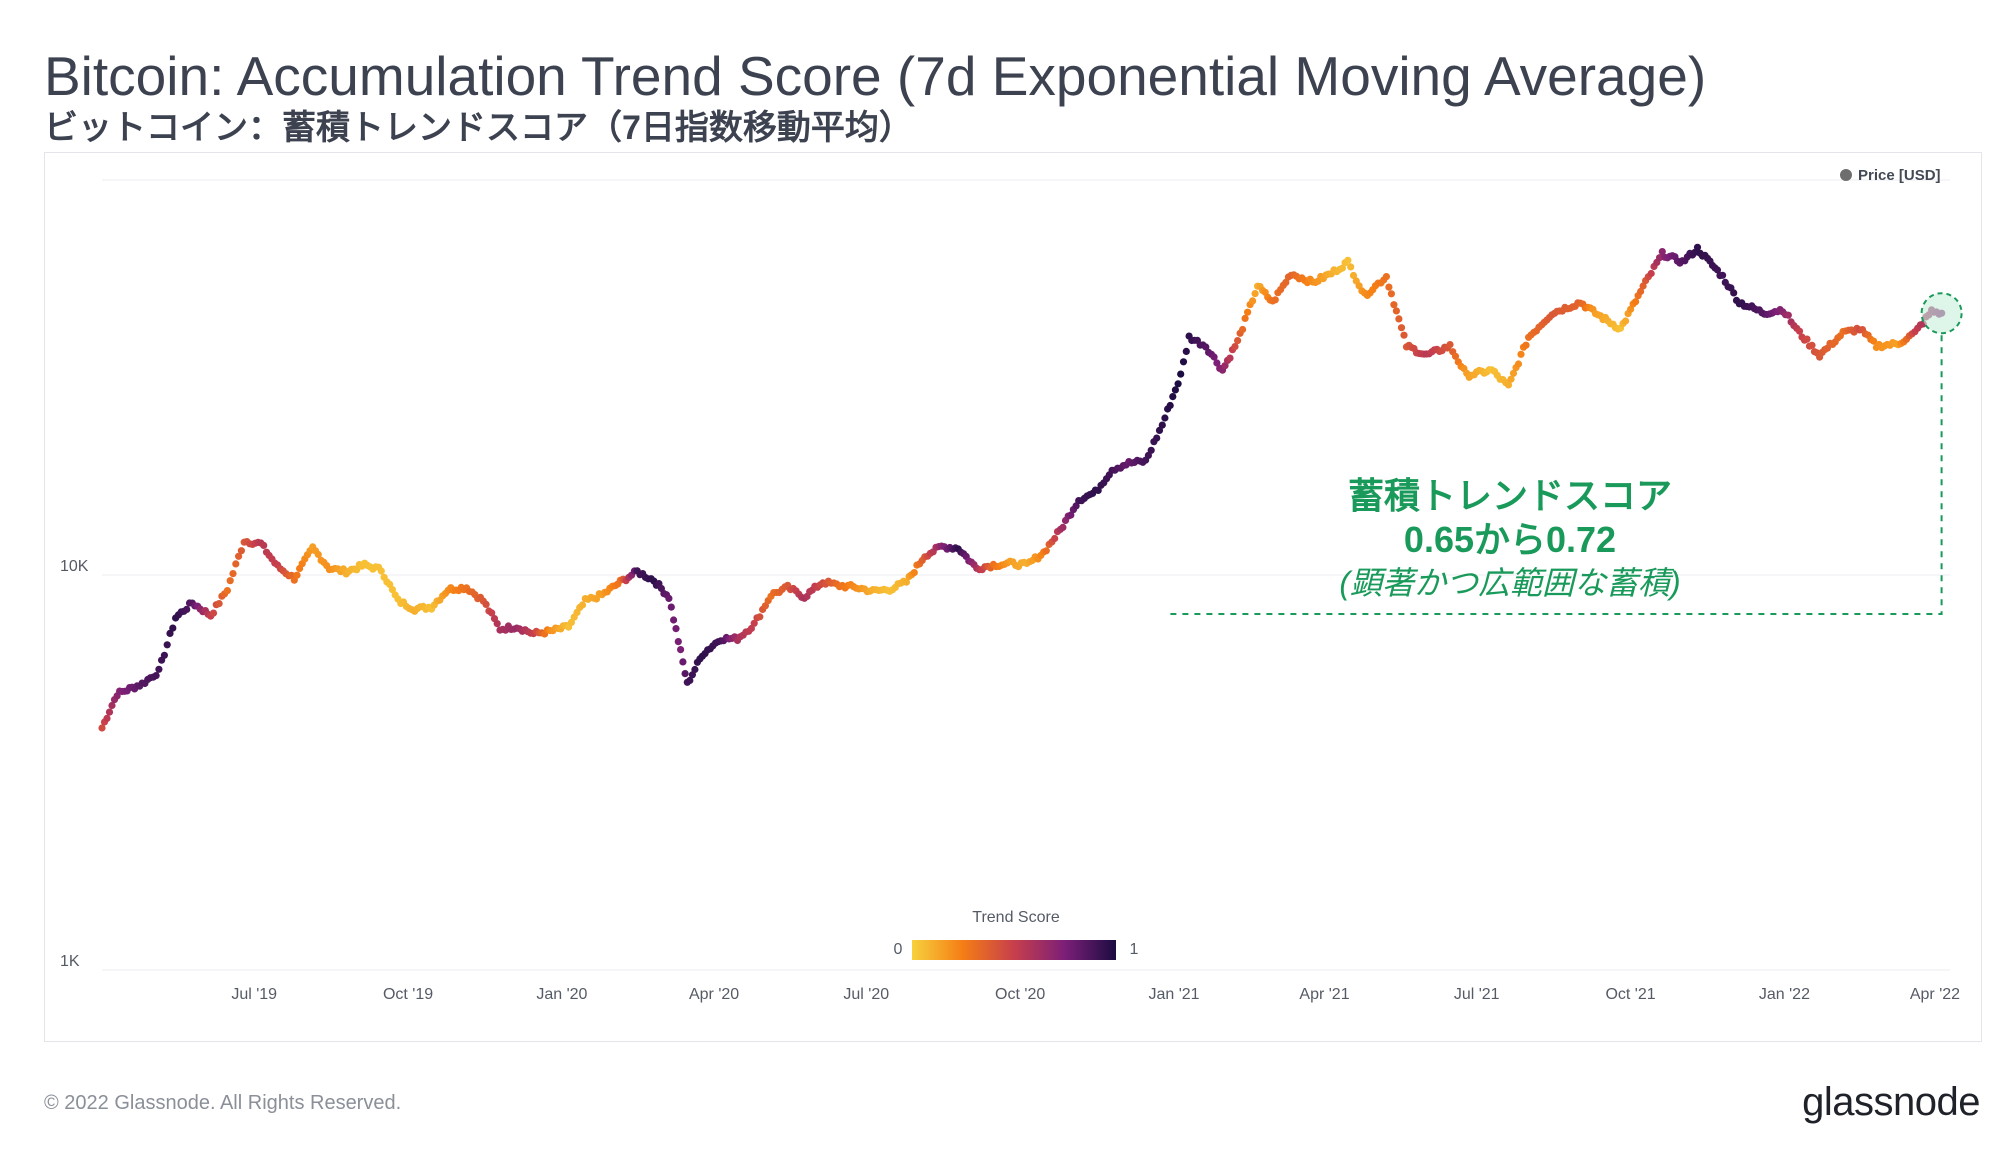  What do you see at coordinates (1016, 917) in the screenshot?
I see `colorbar-title: Trend Score` at bounding box center [1016, 917].